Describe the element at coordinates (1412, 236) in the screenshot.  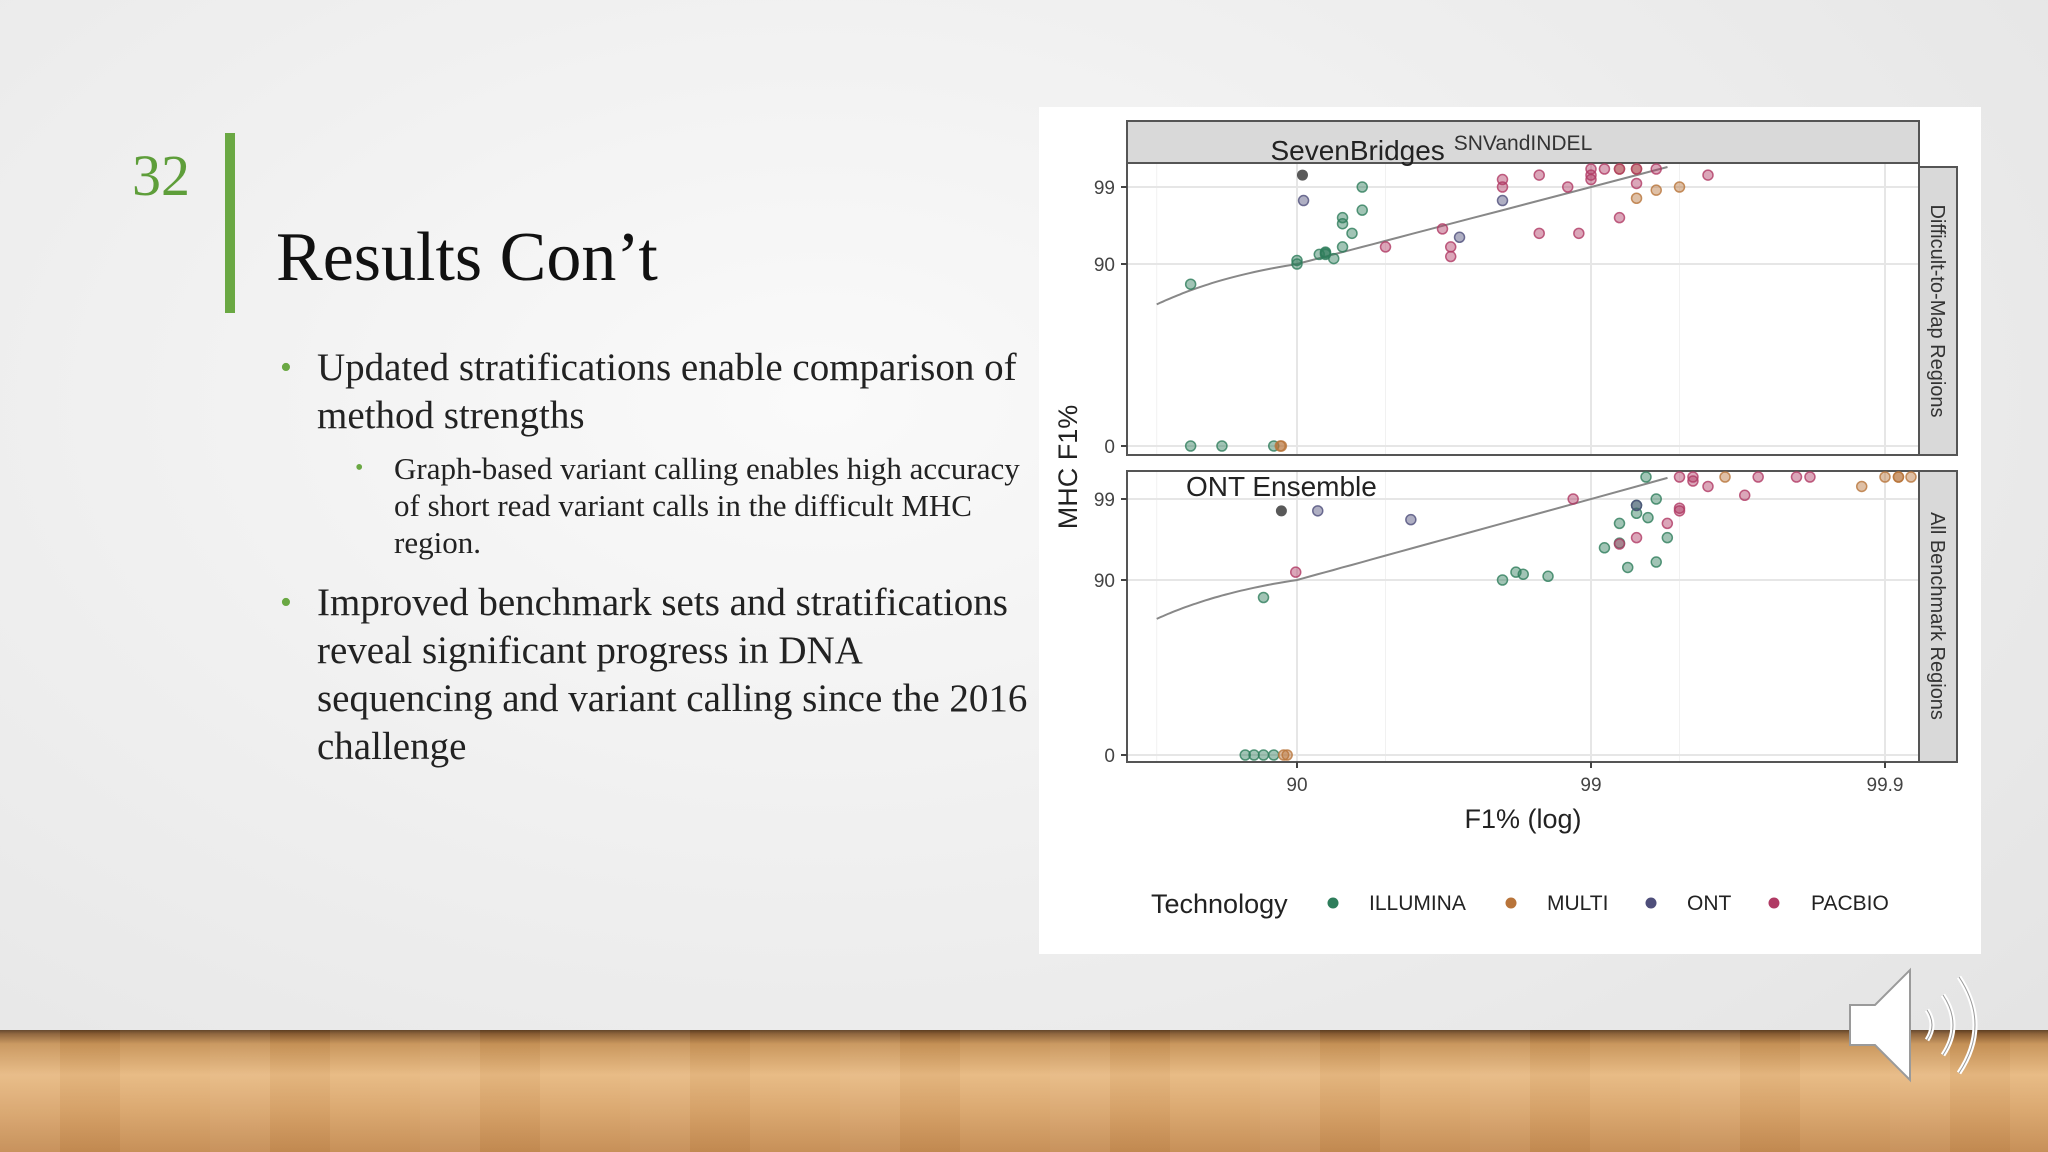
I see `diagonal-line` at that location.